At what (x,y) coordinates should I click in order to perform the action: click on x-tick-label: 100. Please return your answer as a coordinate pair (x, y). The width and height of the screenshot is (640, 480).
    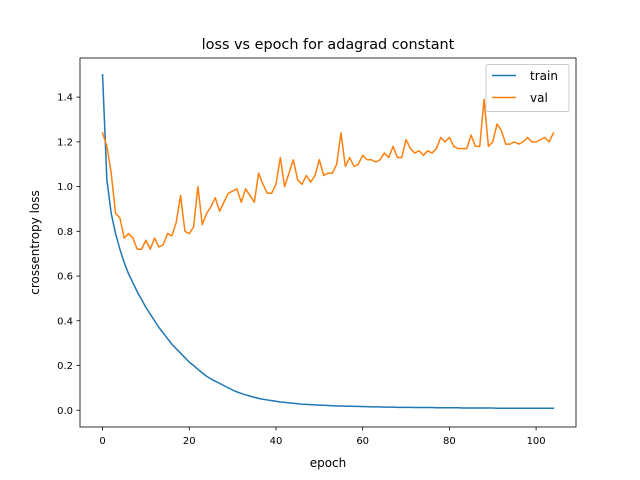
    Looking at the image, I should click on (536, 441).